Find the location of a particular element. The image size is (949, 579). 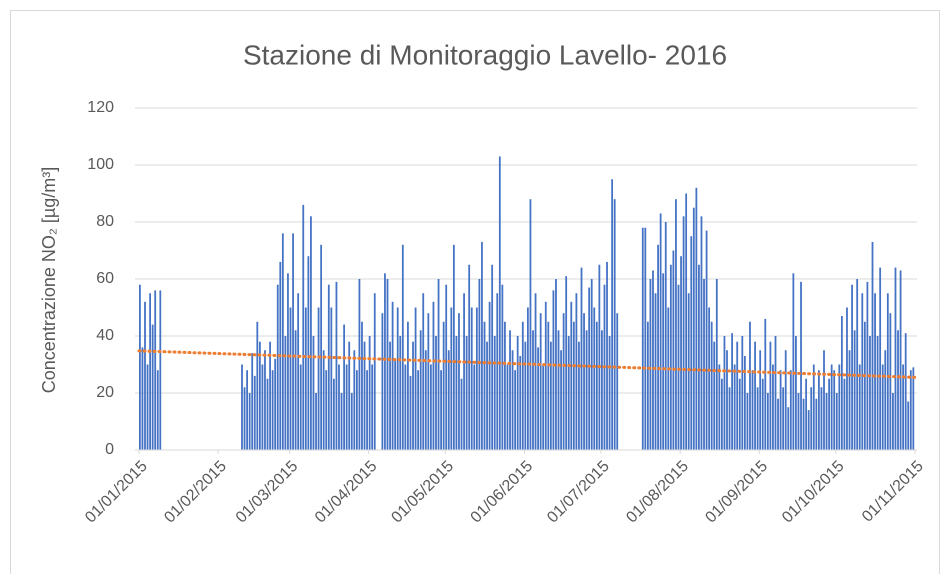

x-tick-label: 01/02/2015 is located at coordinates (195, 492).